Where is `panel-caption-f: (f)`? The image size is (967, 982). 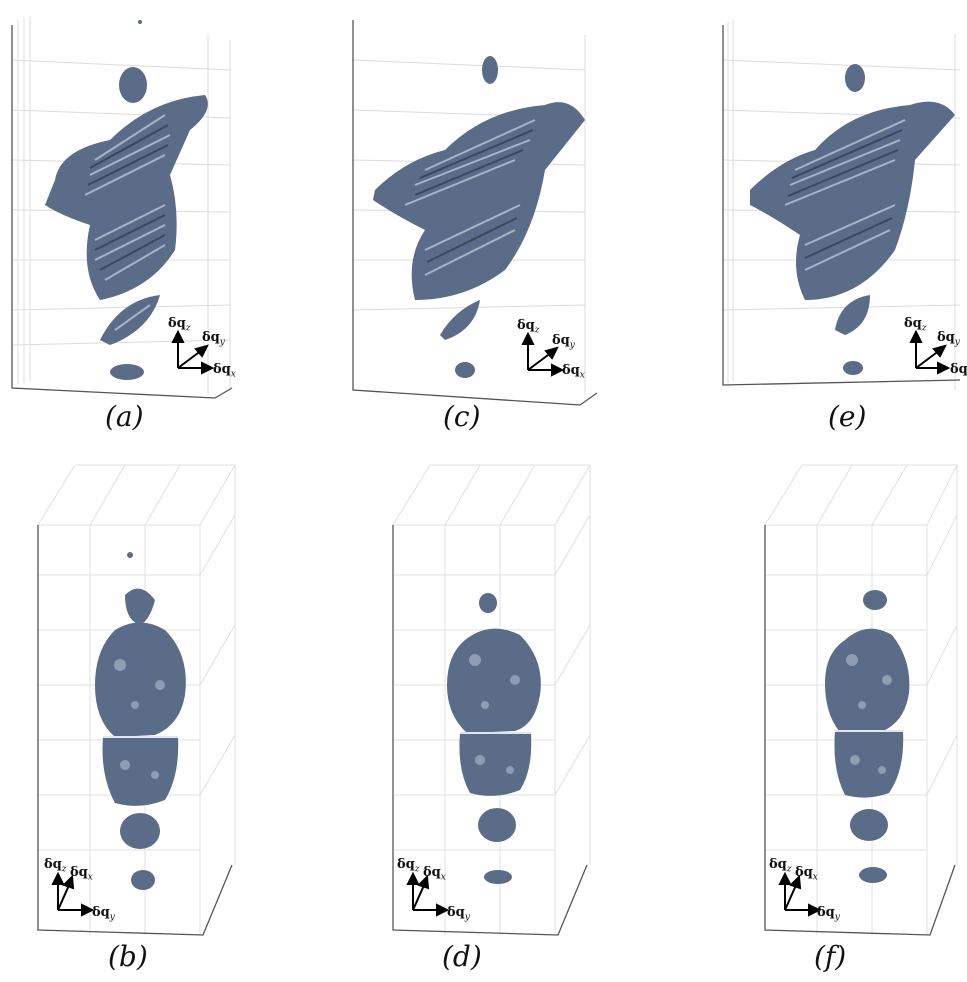 panel-caption-f: (f) is located at coordinates (830, 956).